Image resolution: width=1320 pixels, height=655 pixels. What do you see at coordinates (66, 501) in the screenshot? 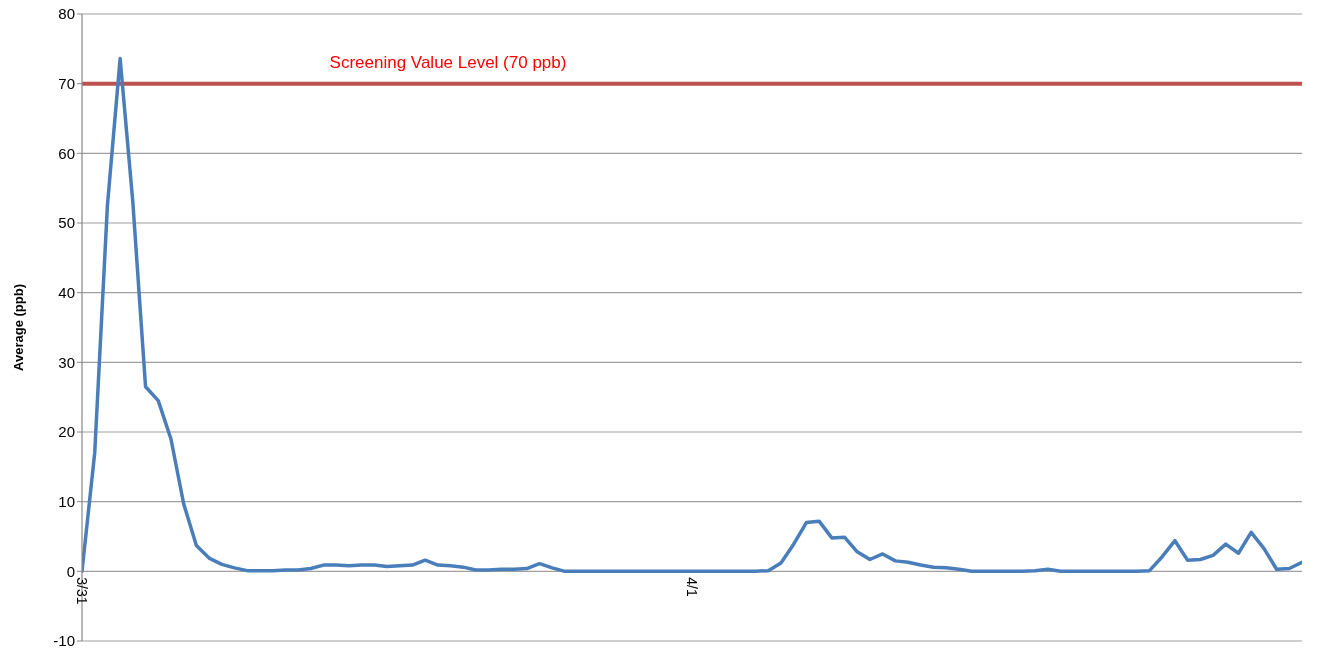
I see `y-tick-label: 10` at bounding box center [66, 501].